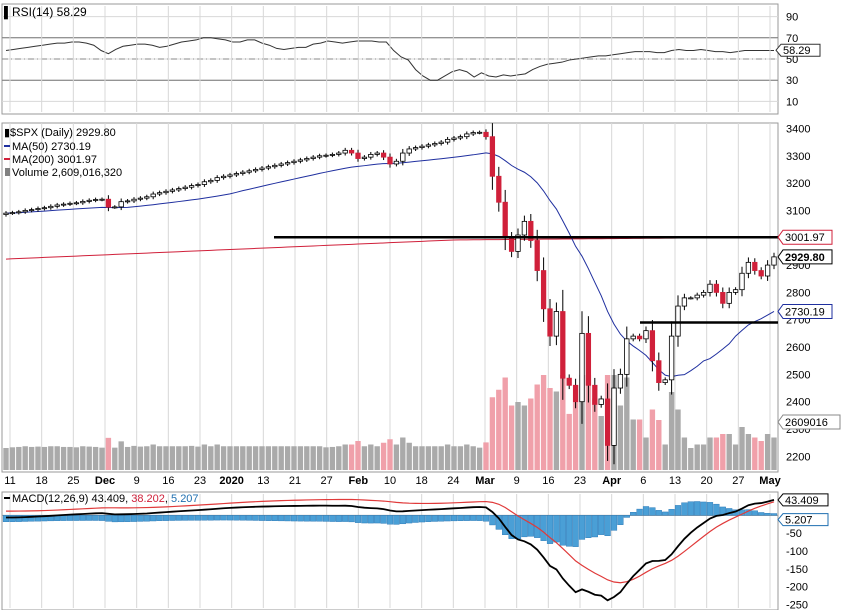 This screenshot has width=852, height=610. Describe the element at coordinates (137, 481) in the screenshot. I see `x-tick-label: 9` at that location.